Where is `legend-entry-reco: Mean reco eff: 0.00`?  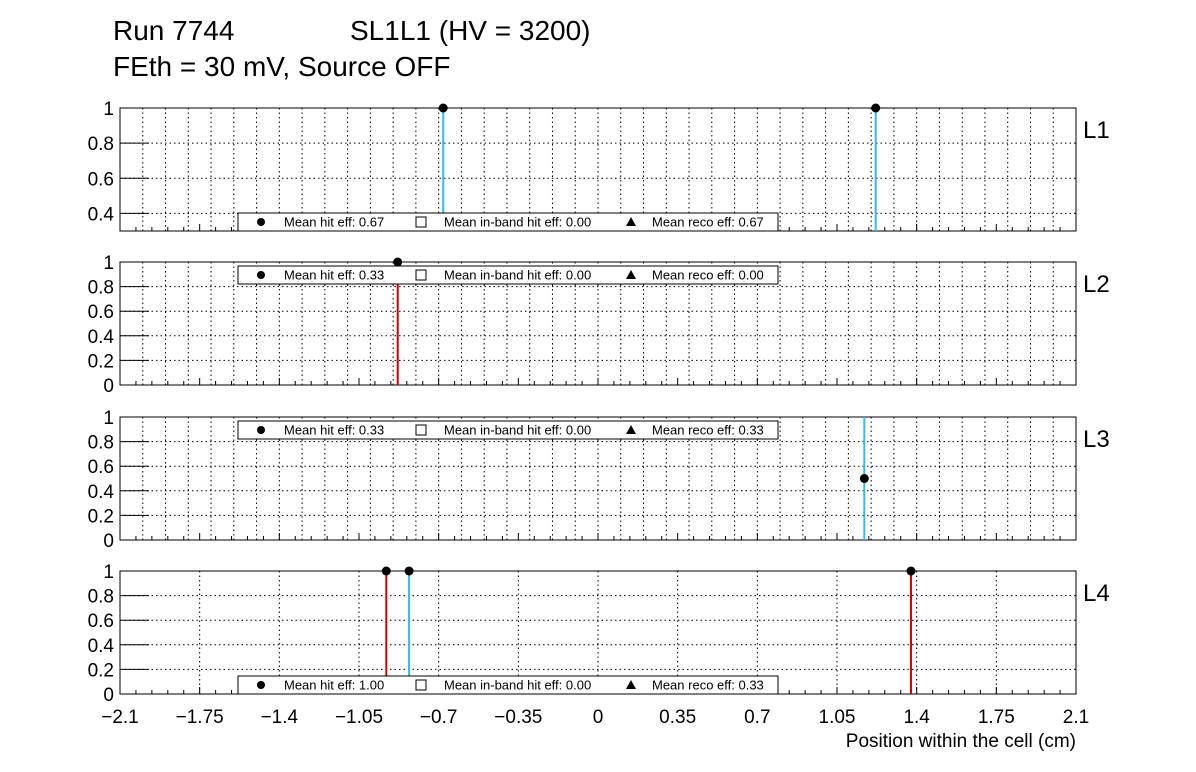 legend-entry-reco: Mean reco eff: 0.00 is located at coordinates (708, 275).